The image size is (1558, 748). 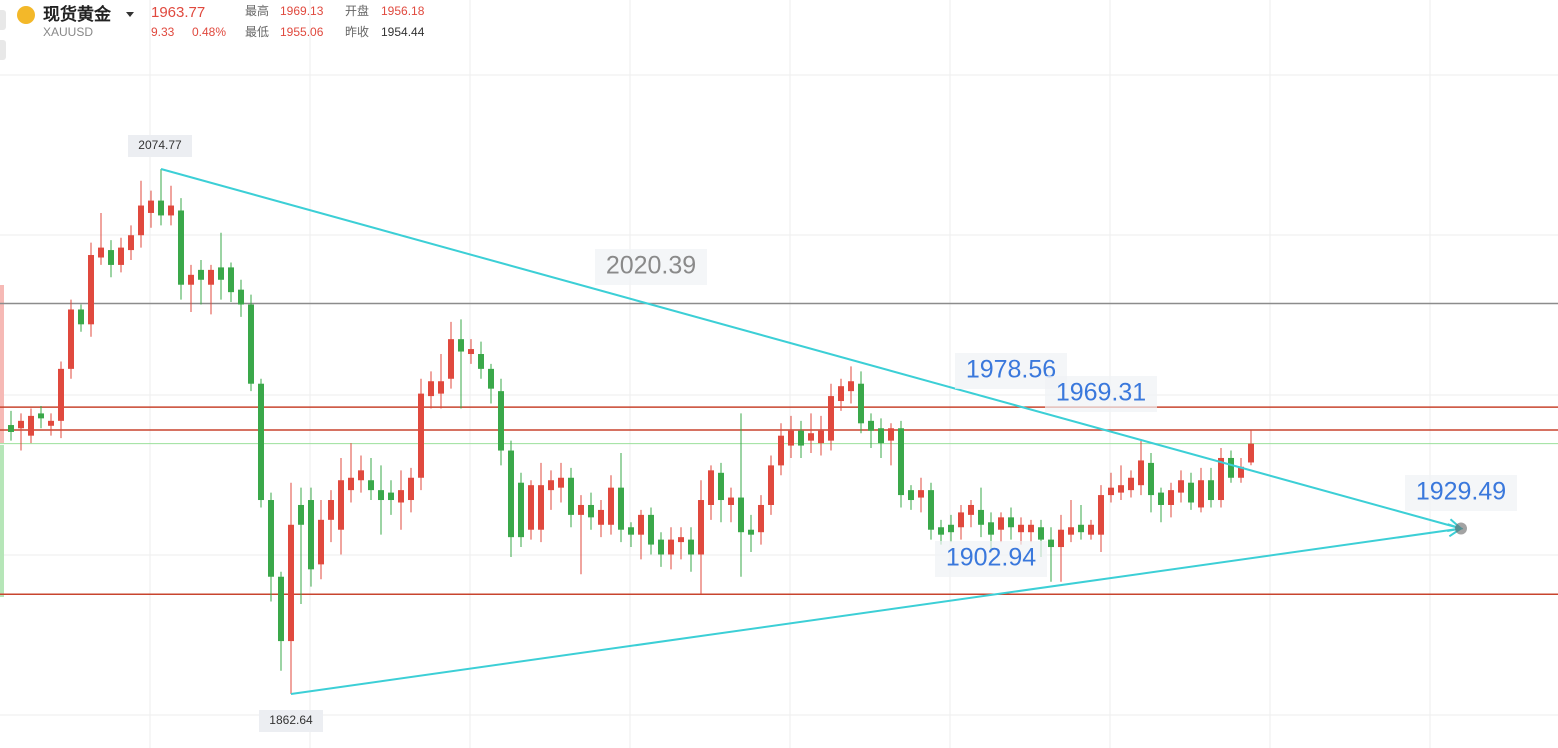 What do you see at coordinates (357, 32) in the screenshot?
I see `prev-close-label: 昨收` at bounding box center [357, 32].